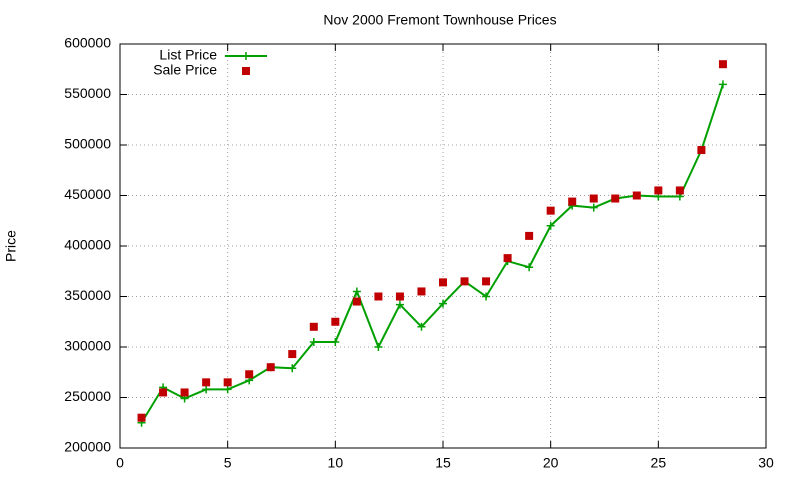  Describe the element at coordinates (228, 463) in the screenshot. I see `x-tick-label: 5` at that location.